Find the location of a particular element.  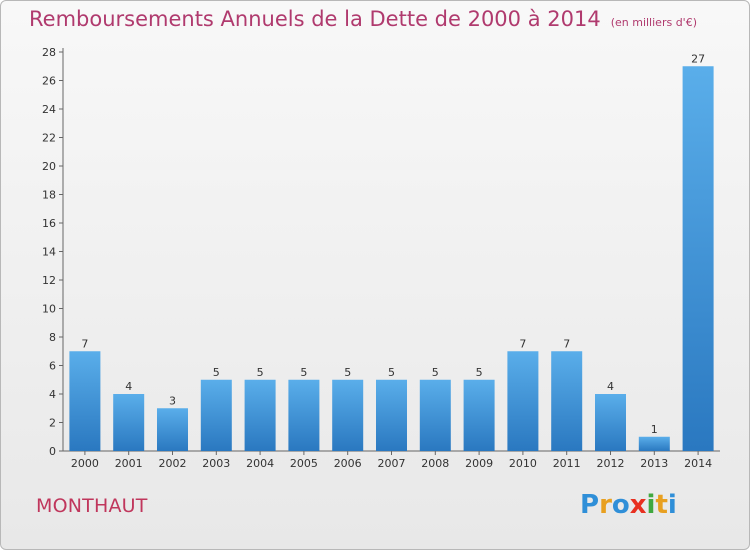

y-tick-label: 2 is located at coordinates (52, 423).